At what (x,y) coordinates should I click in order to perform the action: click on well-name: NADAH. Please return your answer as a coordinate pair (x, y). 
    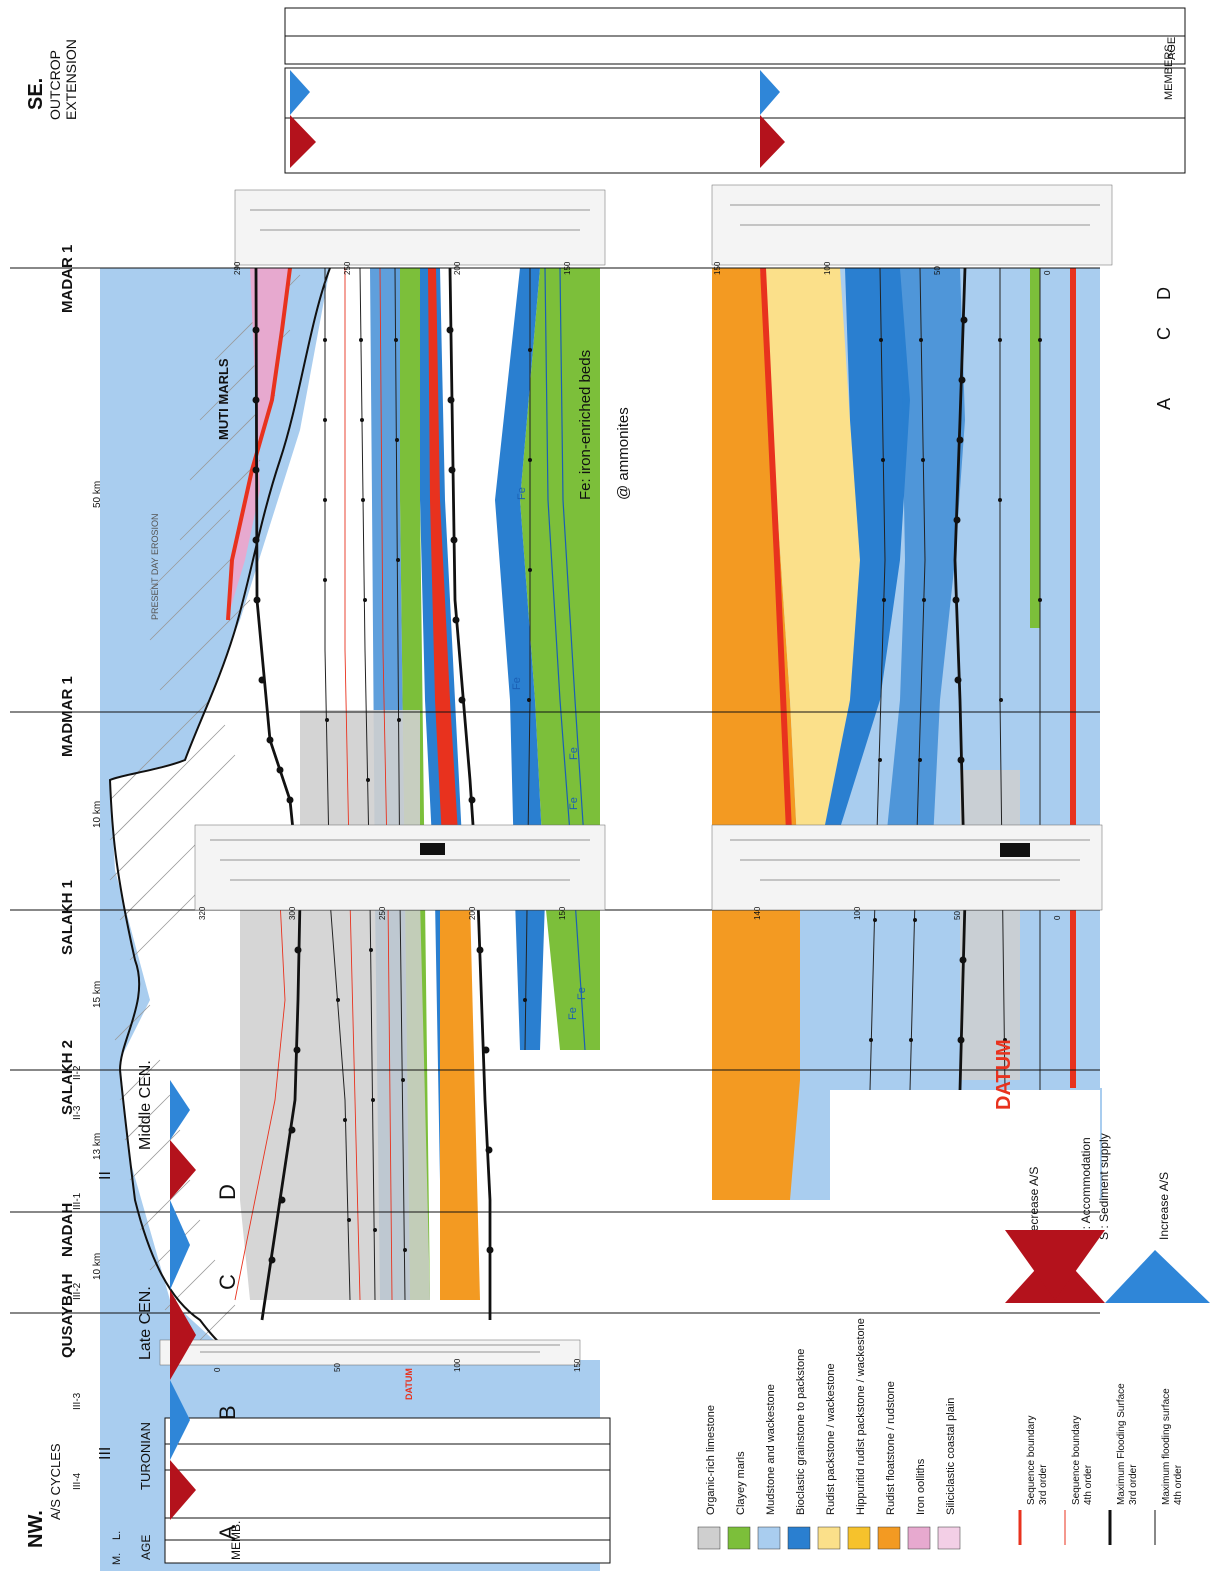
    Looking at the image, I should click on (67, 1230).